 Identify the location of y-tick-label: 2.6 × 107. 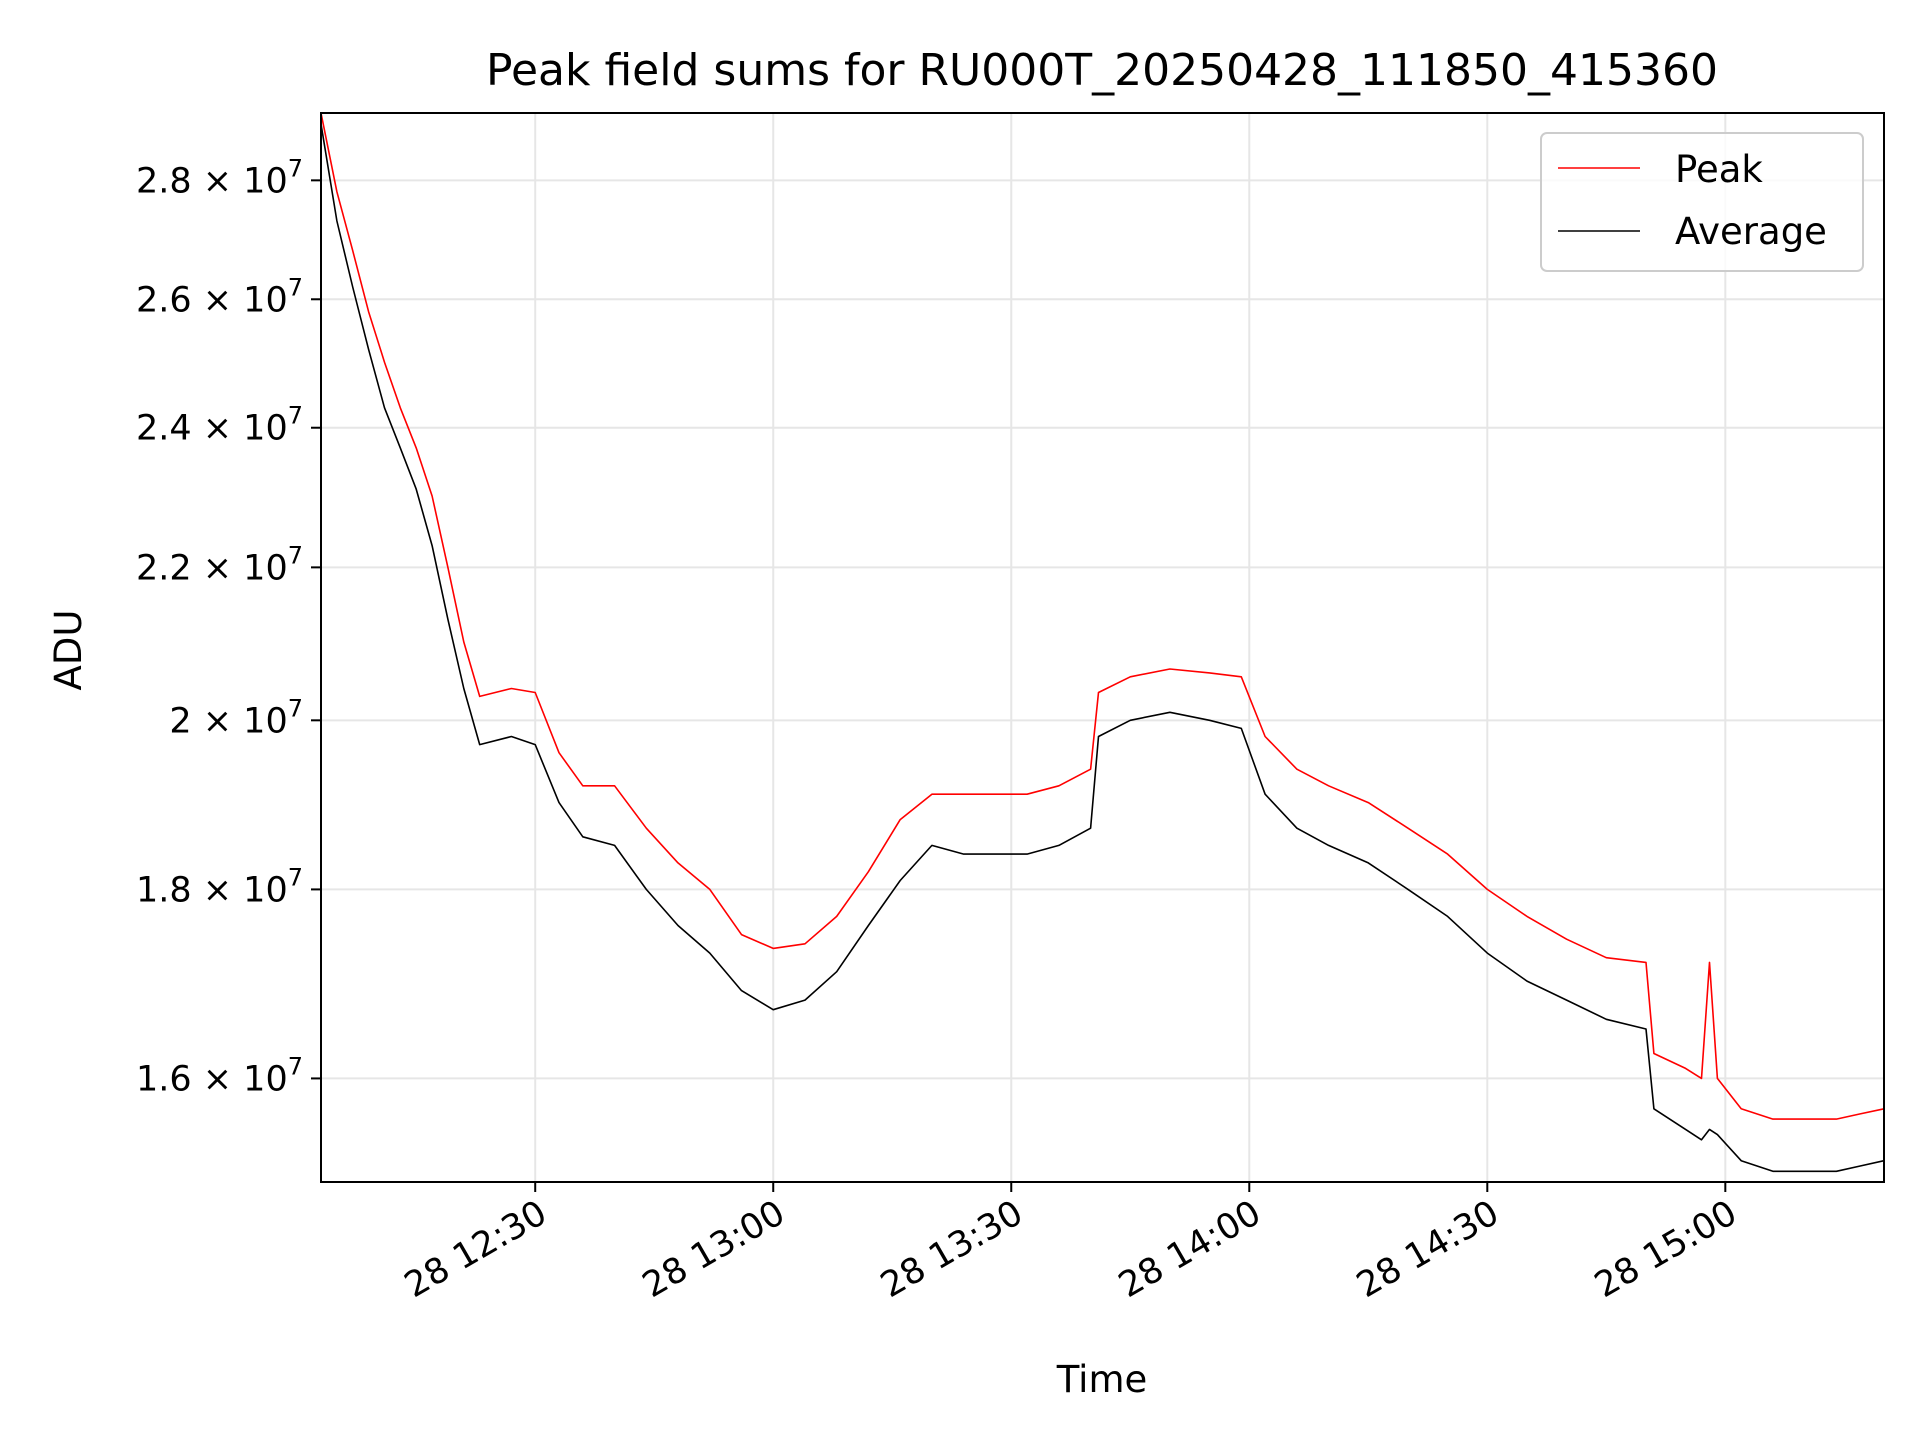
(219, 296).